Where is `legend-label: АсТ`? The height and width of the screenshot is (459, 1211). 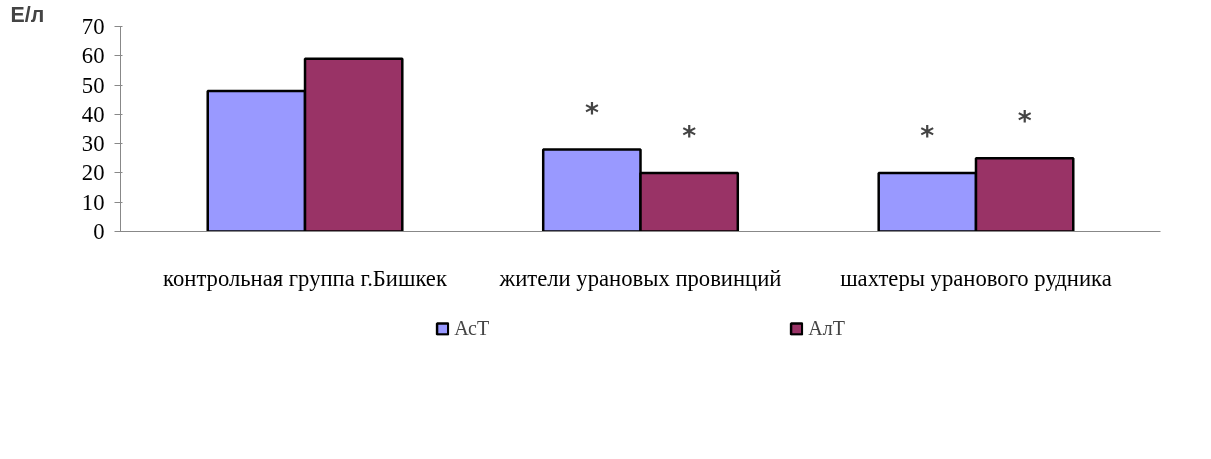 legend-label: АсТ is located at coordinates (472, 328).